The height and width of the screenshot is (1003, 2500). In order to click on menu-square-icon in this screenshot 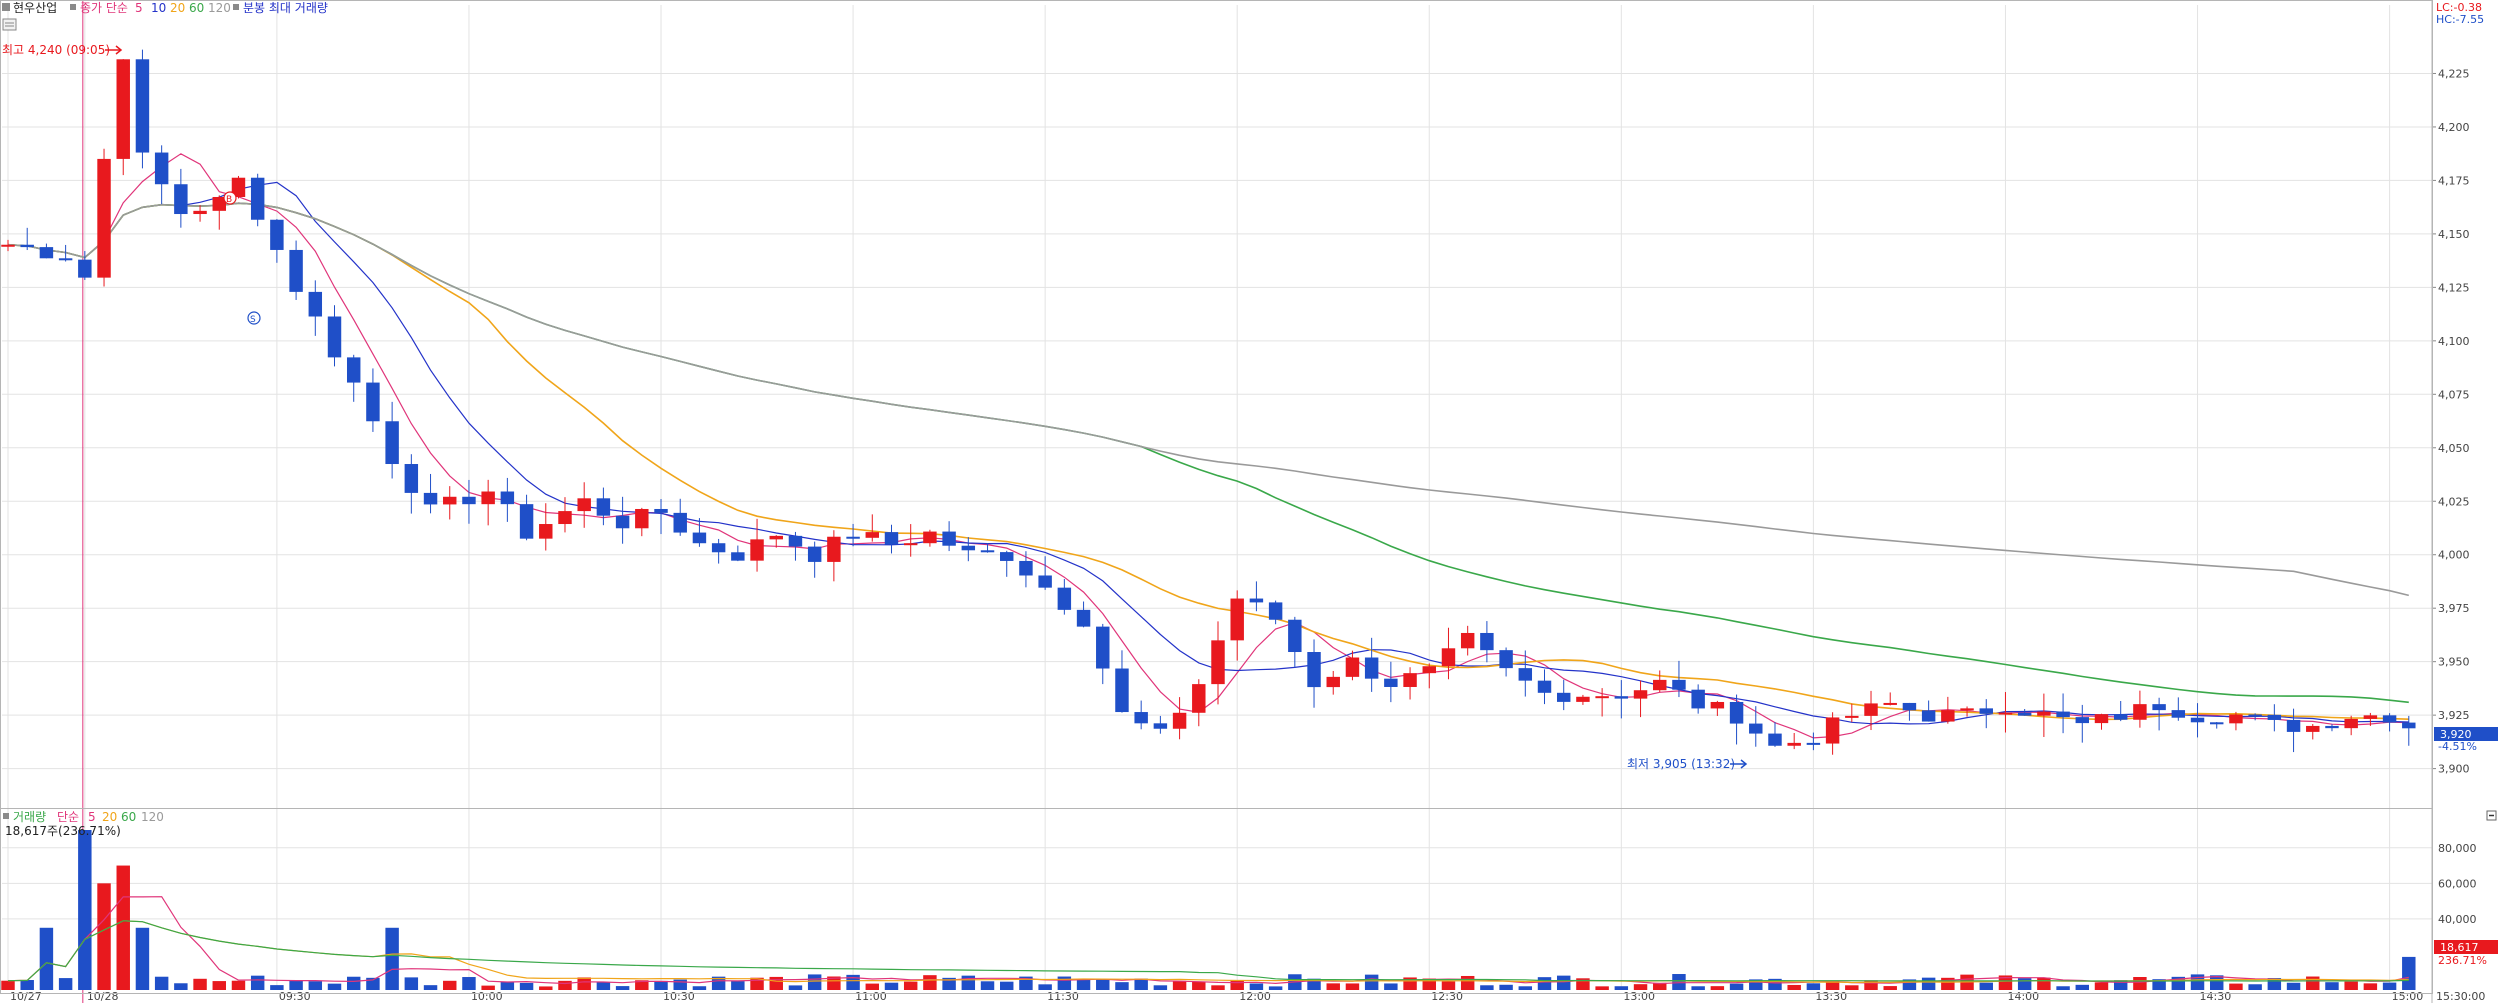, I will do `click(6, 7)`.